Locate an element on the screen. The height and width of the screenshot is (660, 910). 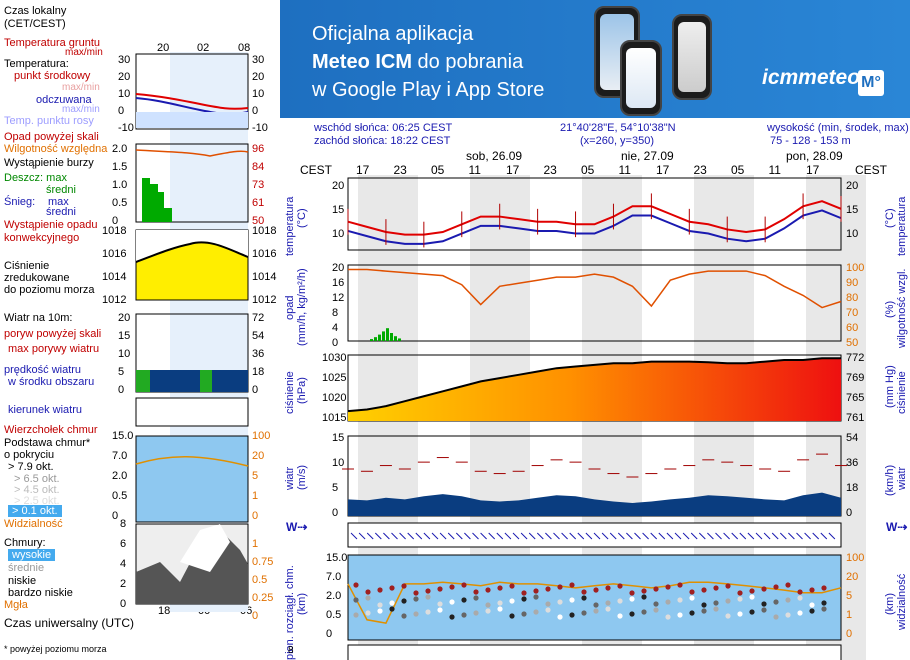
legend-cloud-tick: 0.5 is located at coordinates (120, 496).